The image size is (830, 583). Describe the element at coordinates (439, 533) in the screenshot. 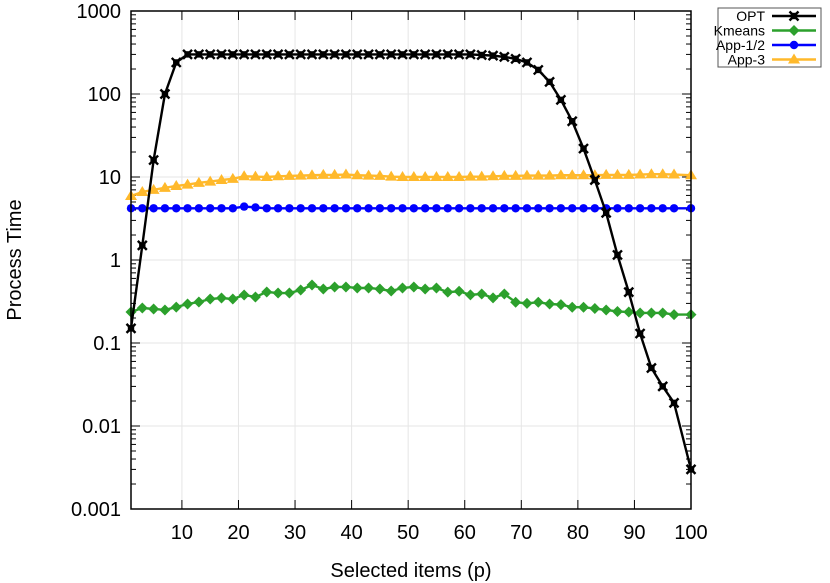

I see `x-axis-tick-labels: 10 20 30 40 50 60 70 80 90 100` at that location.